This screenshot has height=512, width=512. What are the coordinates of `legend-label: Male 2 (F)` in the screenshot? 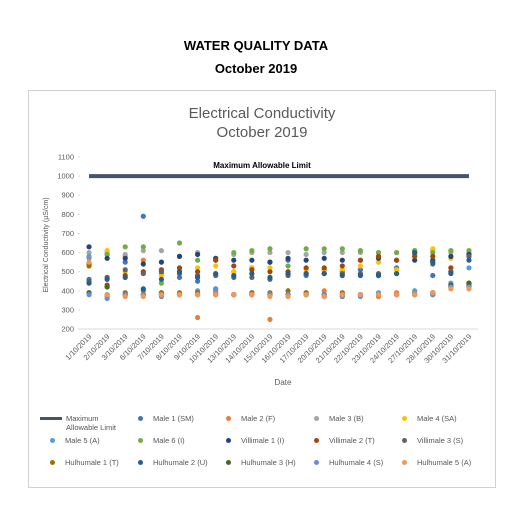 It's located at (258, 418).